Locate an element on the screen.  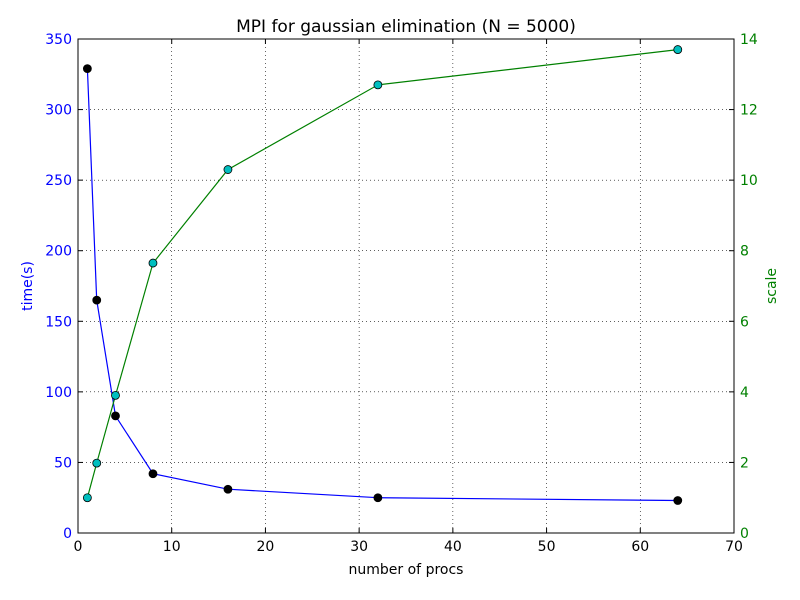
y-axis-right-label: scale is located at coordinates (772, 286).